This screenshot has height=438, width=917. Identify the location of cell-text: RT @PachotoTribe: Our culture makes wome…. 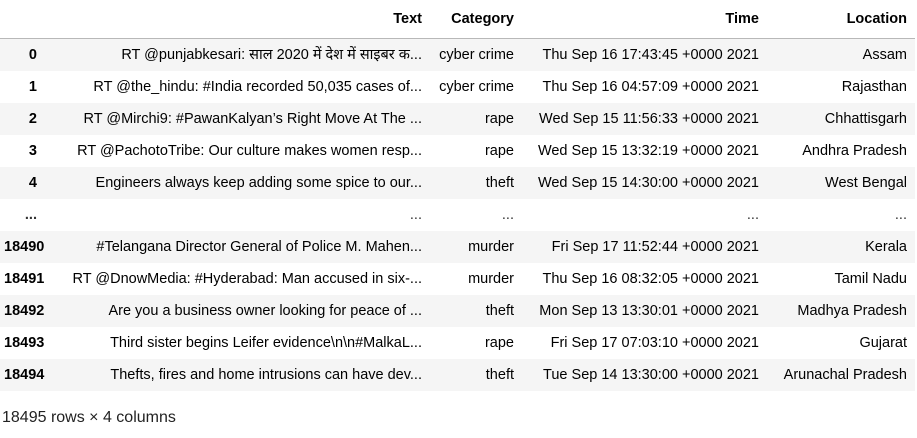
(249, 151).